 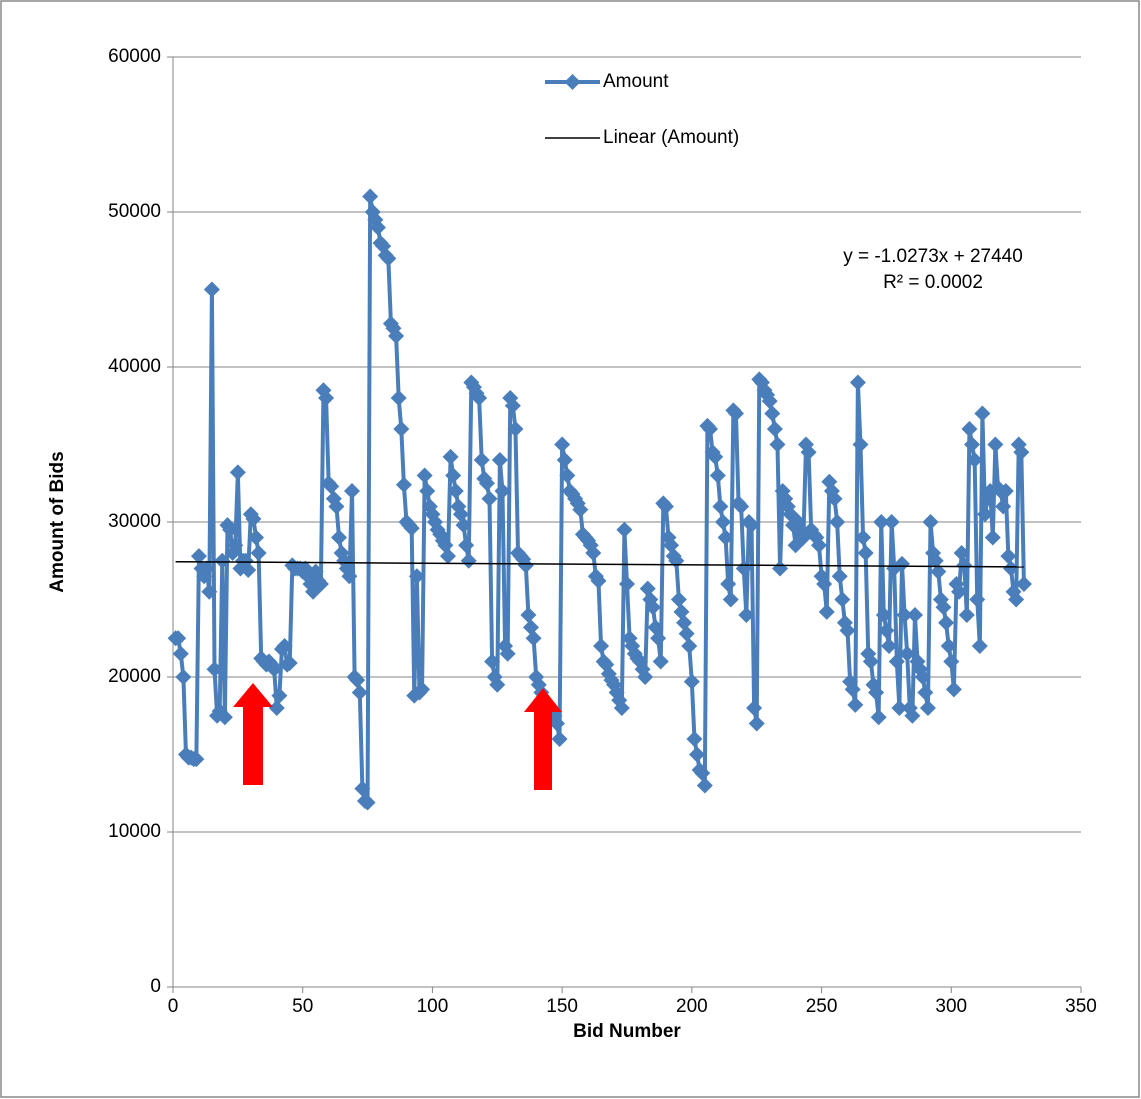 What do you see at coordinates (627, 1031) in the screenshot?
I see `x-axis-title: Bid Number` at bounding box center [627, 1031].